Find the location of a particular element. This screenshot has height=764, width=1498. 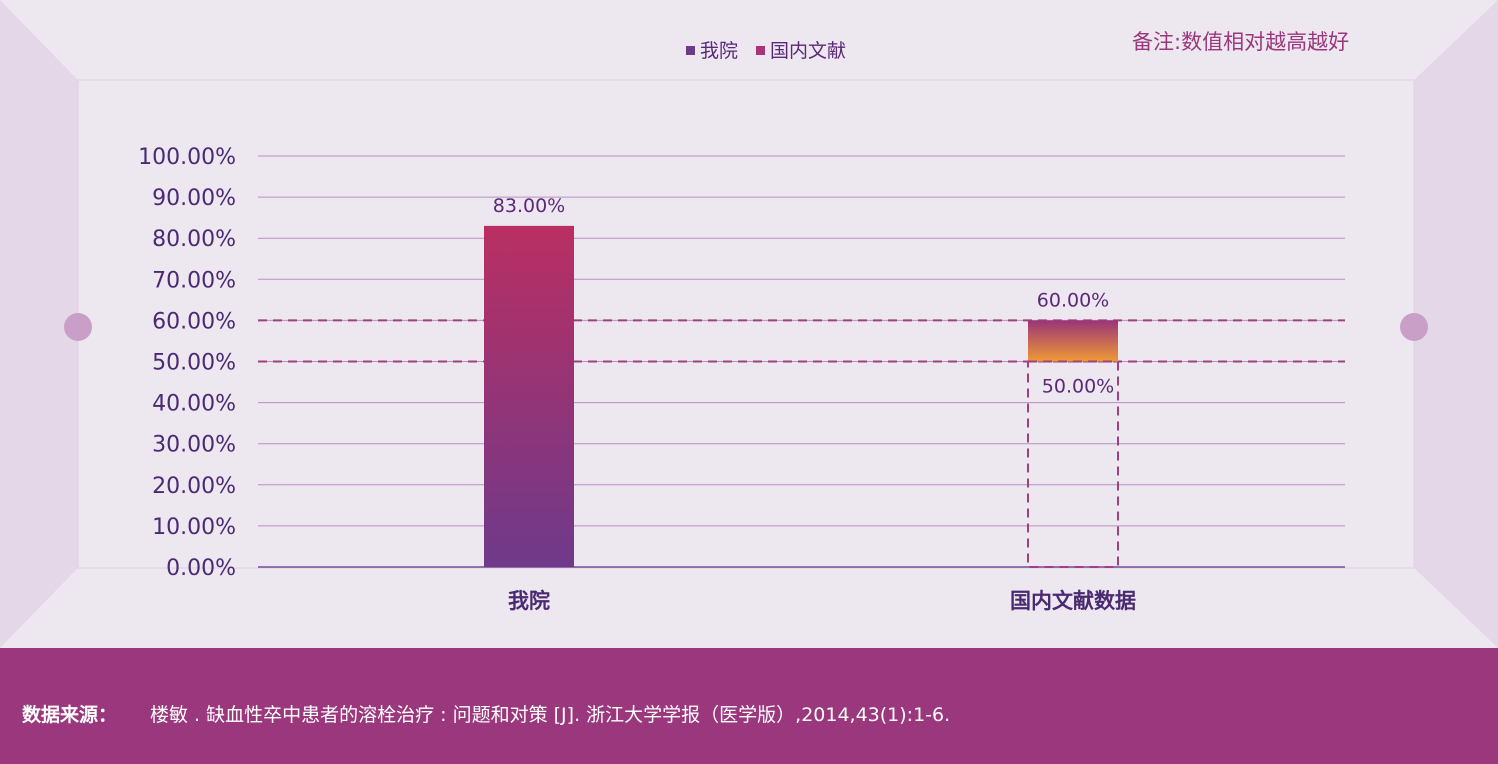

source-label: 数据来源： is located at coordinates (70, 715).